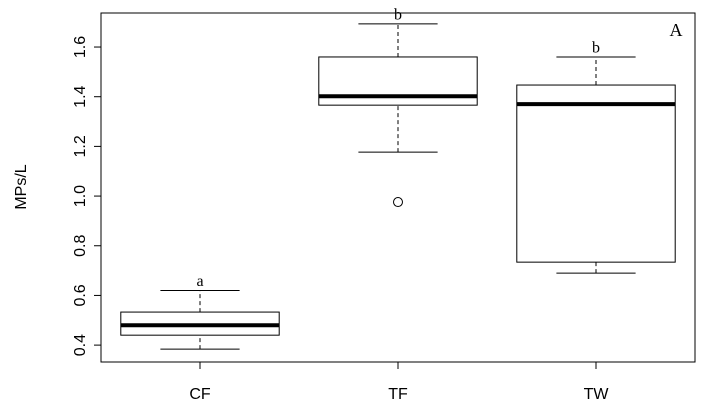 The image size is (727, 417). I want to click on panel-label: A, so click(676, 30).